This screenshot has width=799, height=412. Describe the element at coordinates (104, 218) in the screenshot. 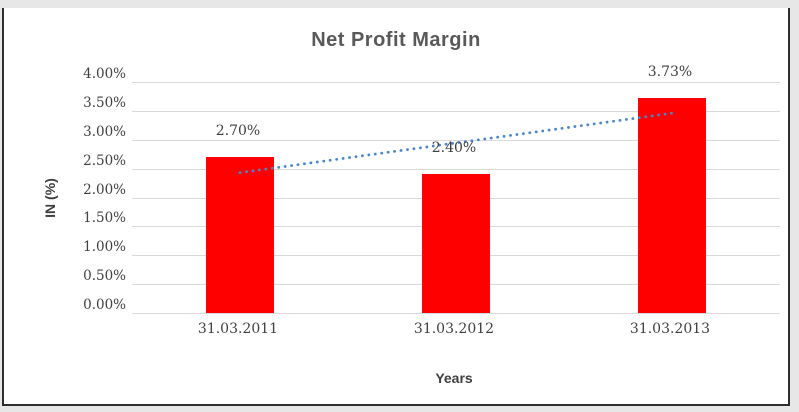

I see `y-tick-label: 1.50%` at that location.